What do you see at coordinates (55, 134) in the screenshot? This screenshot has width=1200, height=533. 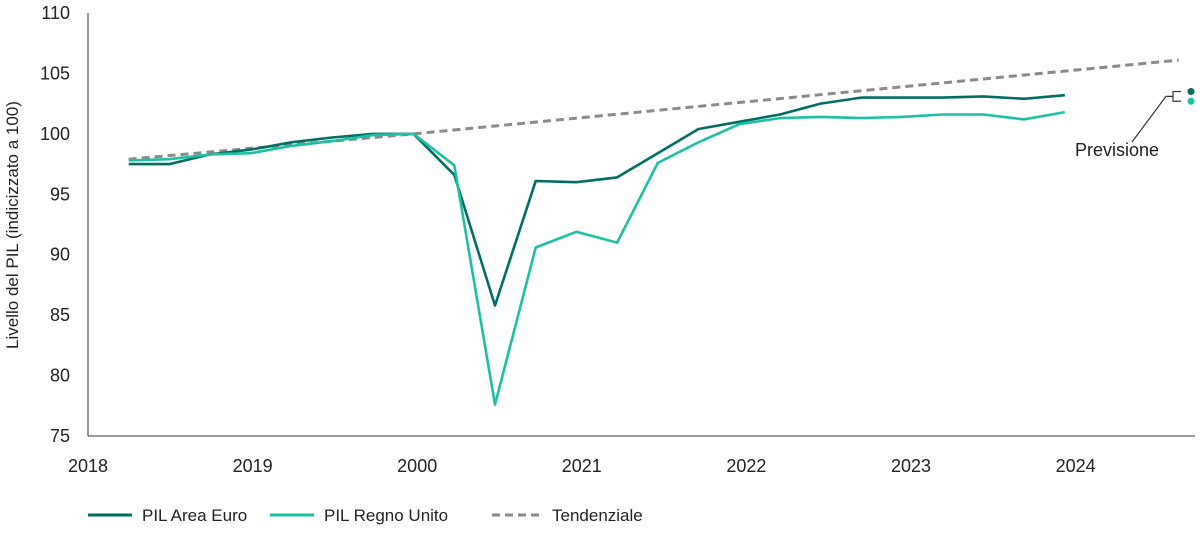 I see `y-tick-label: 100` at bounding box center [55, 134].